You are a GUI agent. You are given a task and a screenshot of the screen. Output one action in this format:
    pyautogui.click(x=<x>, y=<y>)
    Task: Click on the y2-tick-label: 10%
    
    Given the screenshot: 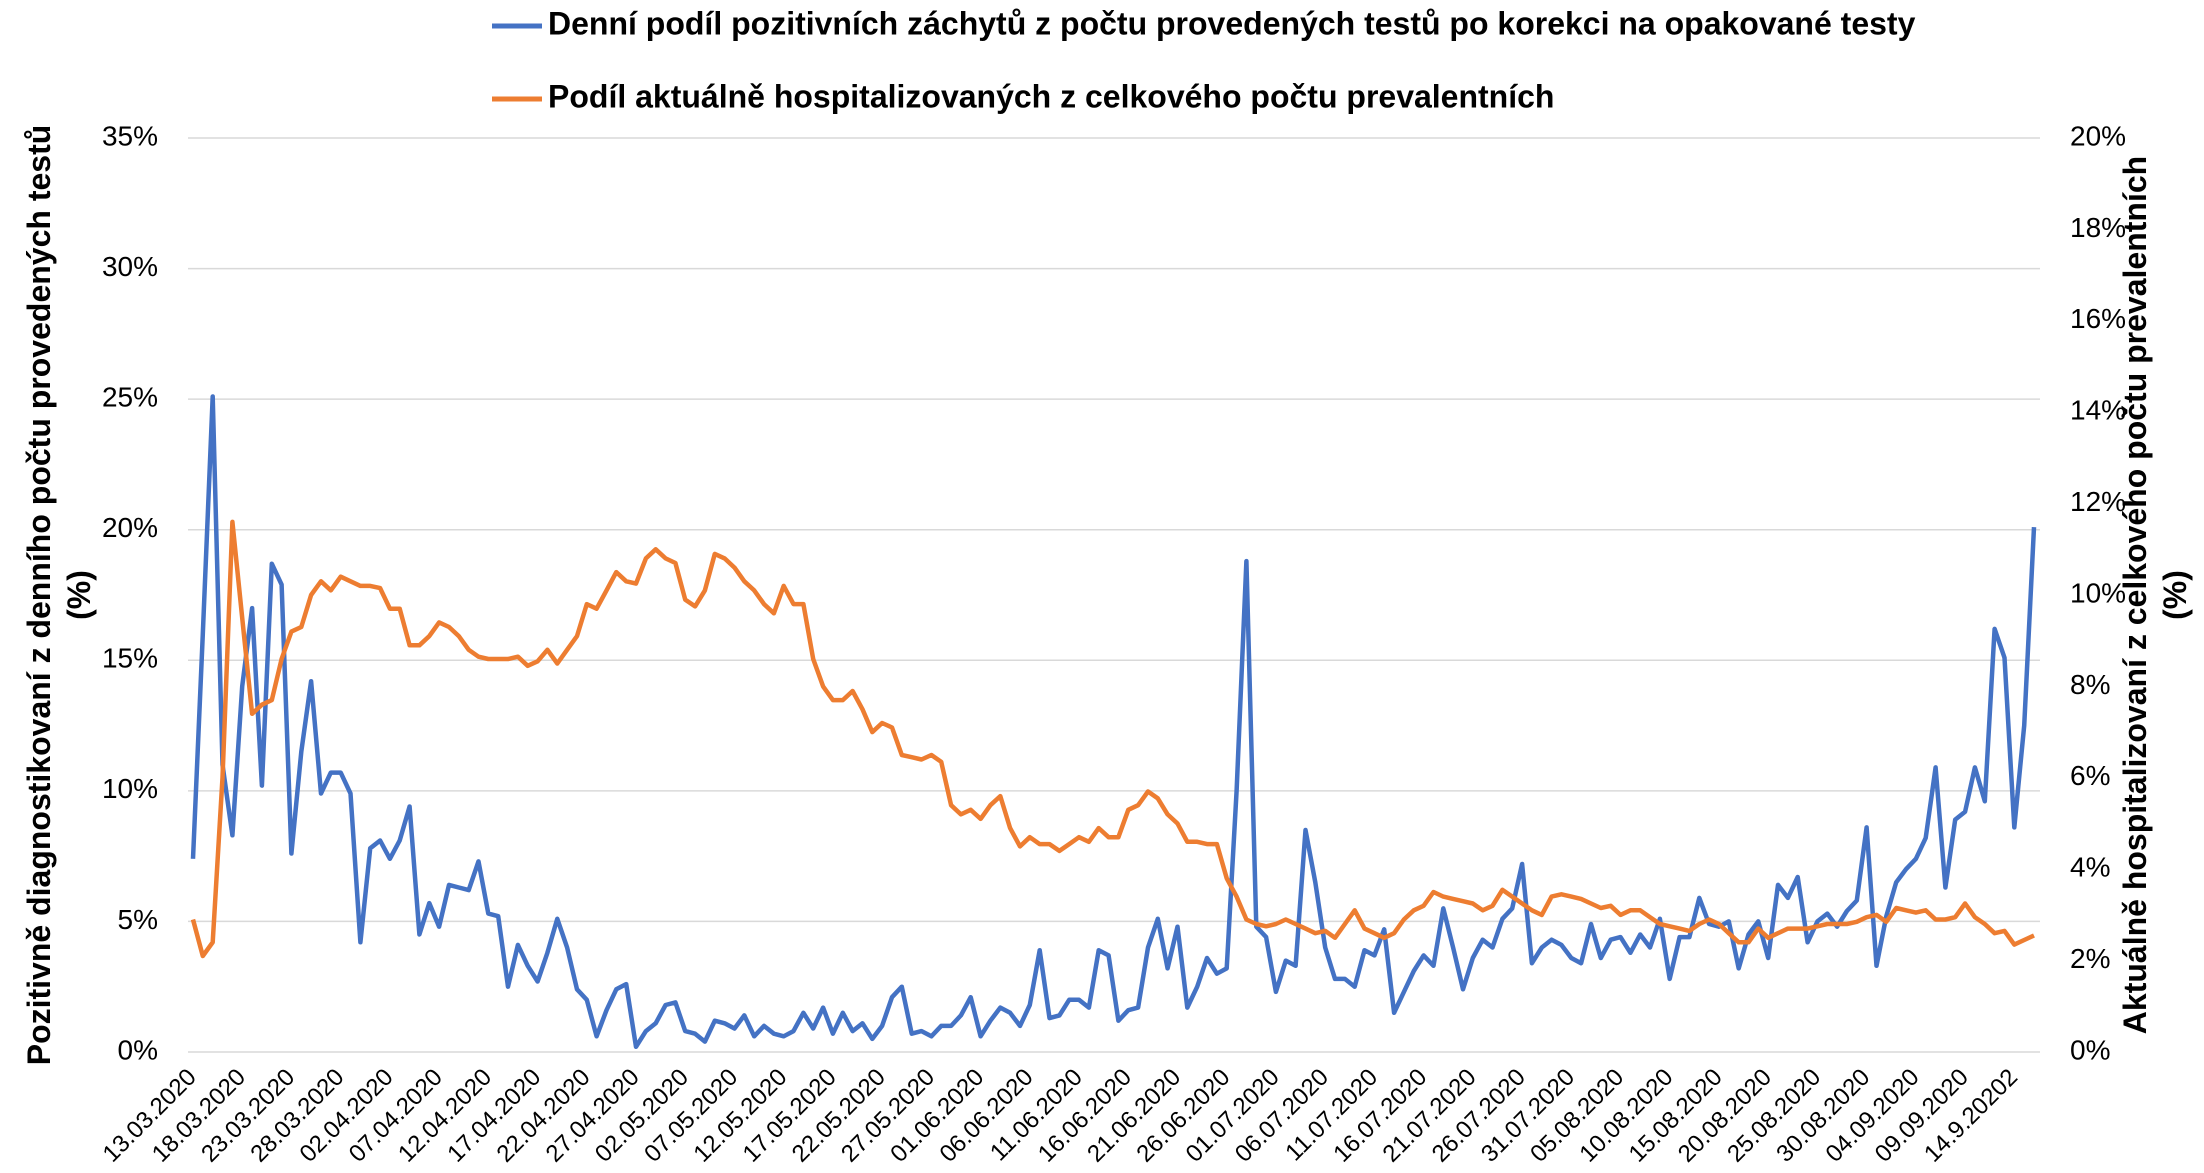 What is the action you would take?
    pyautogui.click(x=2098, y=592)
    